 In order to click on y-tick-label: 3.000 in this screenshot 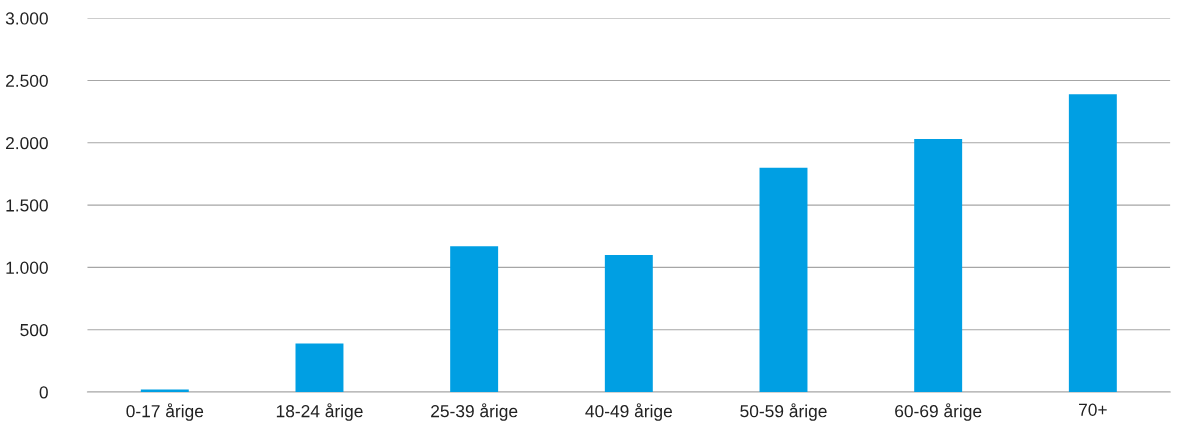, I will do `click(26, 18)`.